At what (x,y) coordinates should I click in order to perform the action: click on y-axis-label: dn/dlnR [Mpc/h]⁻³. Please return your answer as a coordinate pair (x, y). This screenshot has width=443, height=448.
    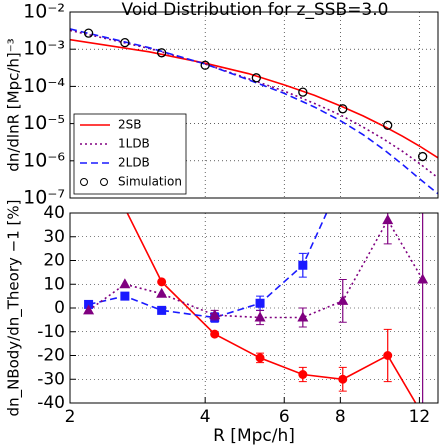
    Looking at the image, I should click on (14, 104).